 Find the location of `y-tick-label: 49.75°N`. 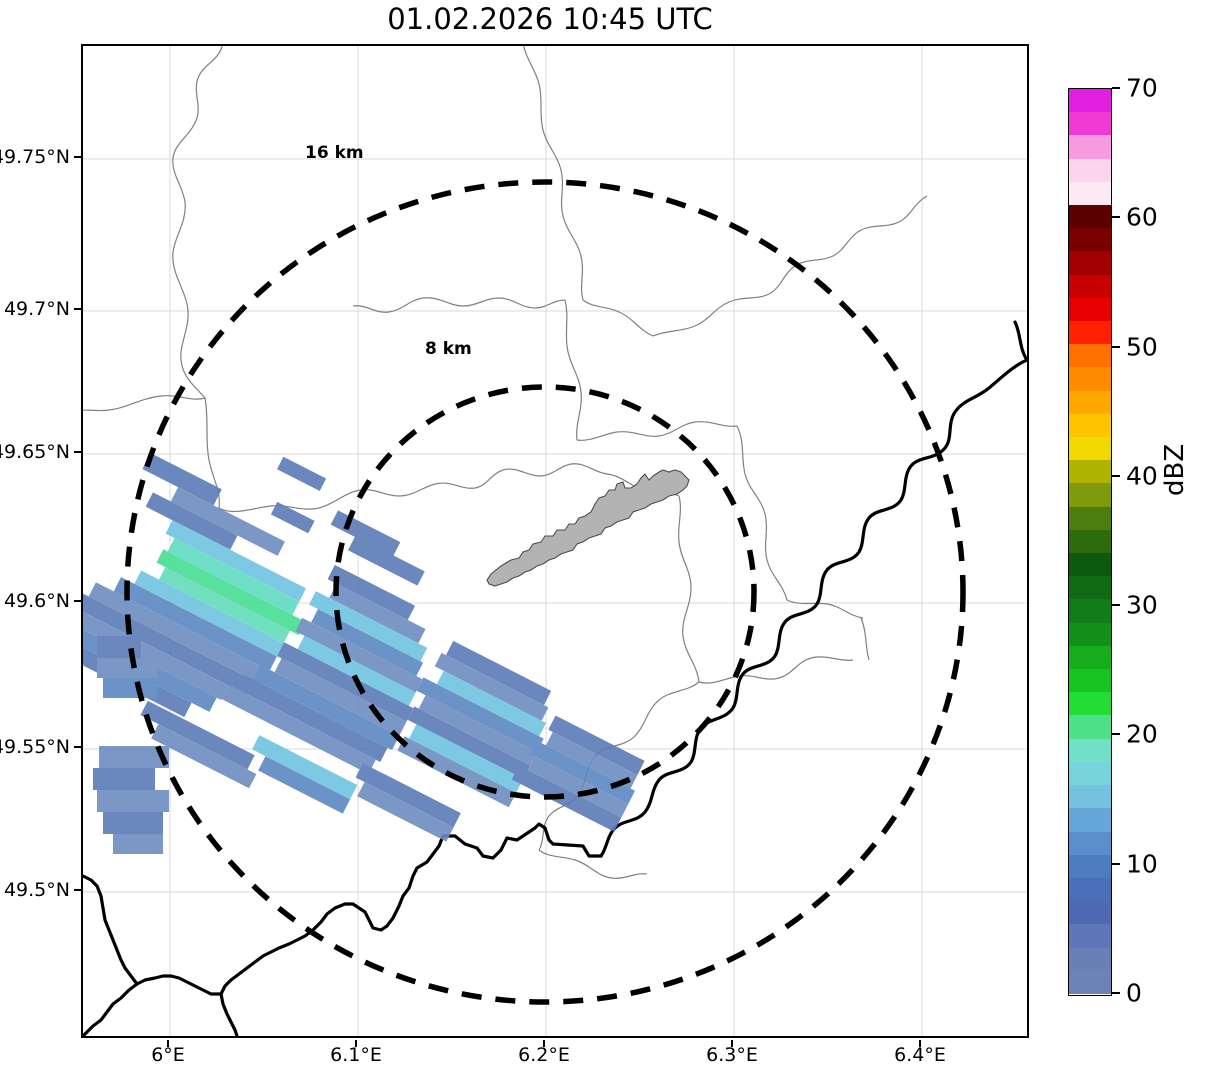

y-tick-label: 49.75°N is located at coordinates (35, 157).